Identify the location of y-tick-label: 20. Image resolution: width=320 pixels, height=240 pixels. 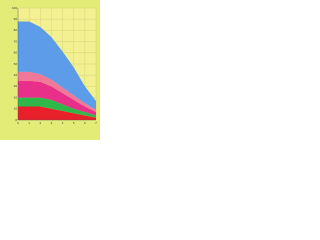
(16, 97).